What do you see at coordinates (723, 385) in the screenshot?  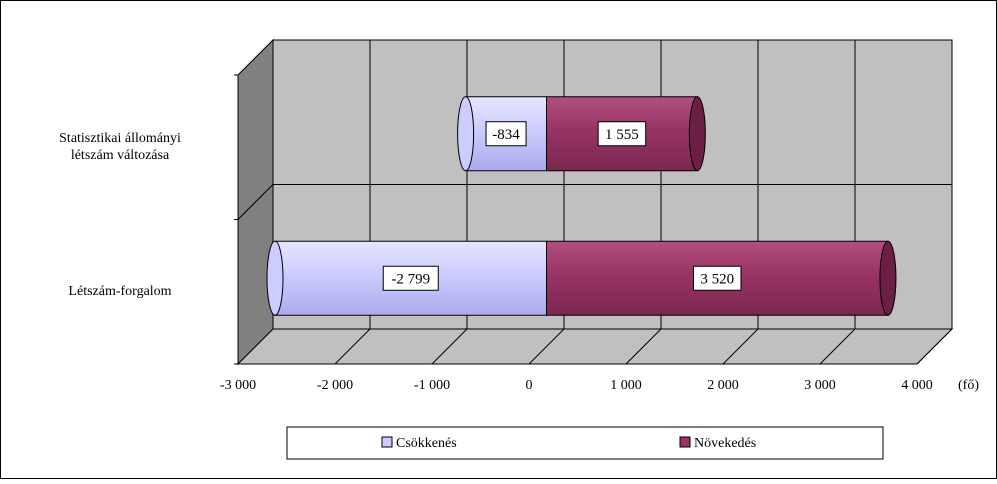 I see `x-tick-label: 2 000` at bounding box center [723, 385].